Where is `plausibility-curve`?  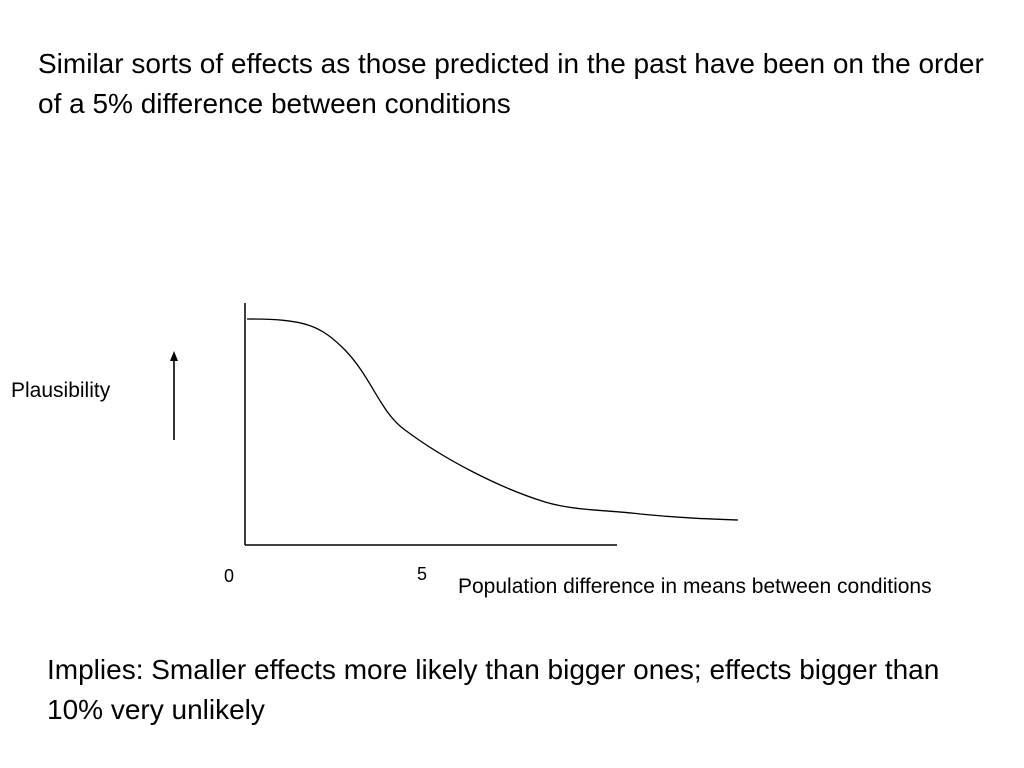 plausibility-curve is located at coordinates (492, 419).